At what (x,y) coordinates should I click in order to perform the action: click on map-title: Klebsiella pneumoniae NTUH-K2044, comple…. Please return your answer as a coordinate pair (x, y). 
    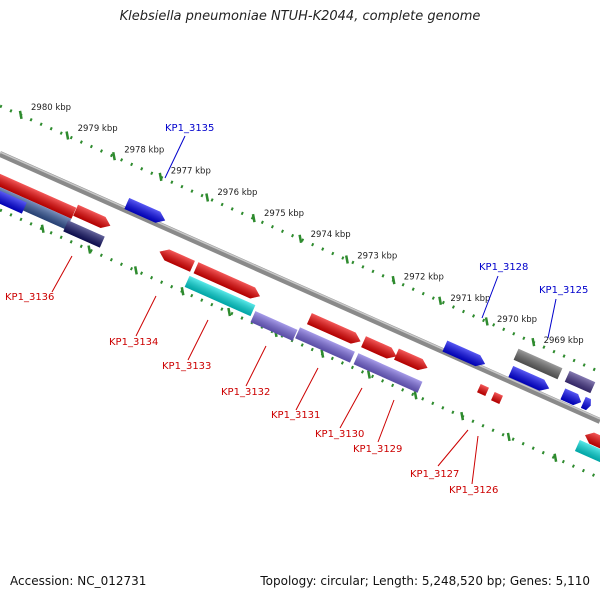
    Looking at the image, I should click on (300, 16).